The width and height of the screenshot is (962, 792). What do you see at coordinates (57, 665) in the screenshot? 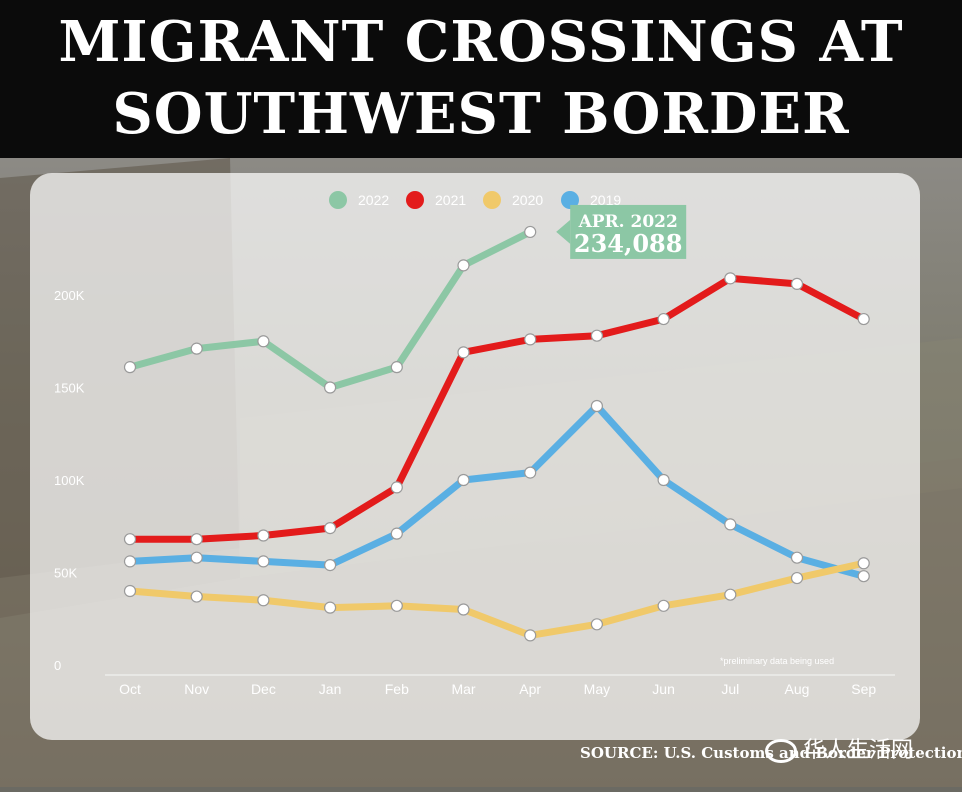
I see `y-tick-label: 0` at bounding box center [57, 665].